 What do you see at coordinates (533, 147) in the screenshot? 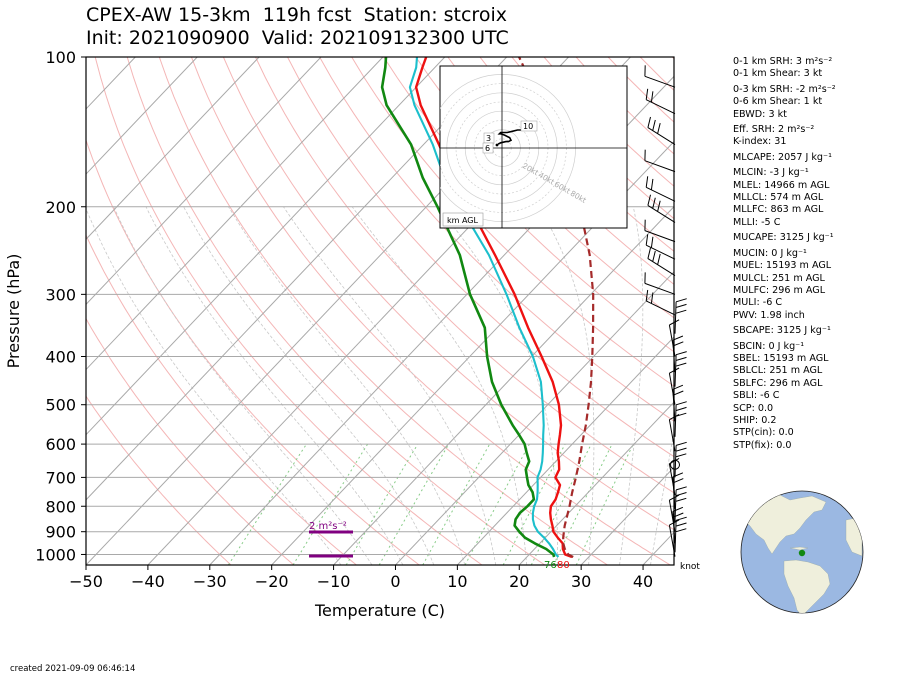
I see `hodograph-frame` at bounding box center [533, 147].